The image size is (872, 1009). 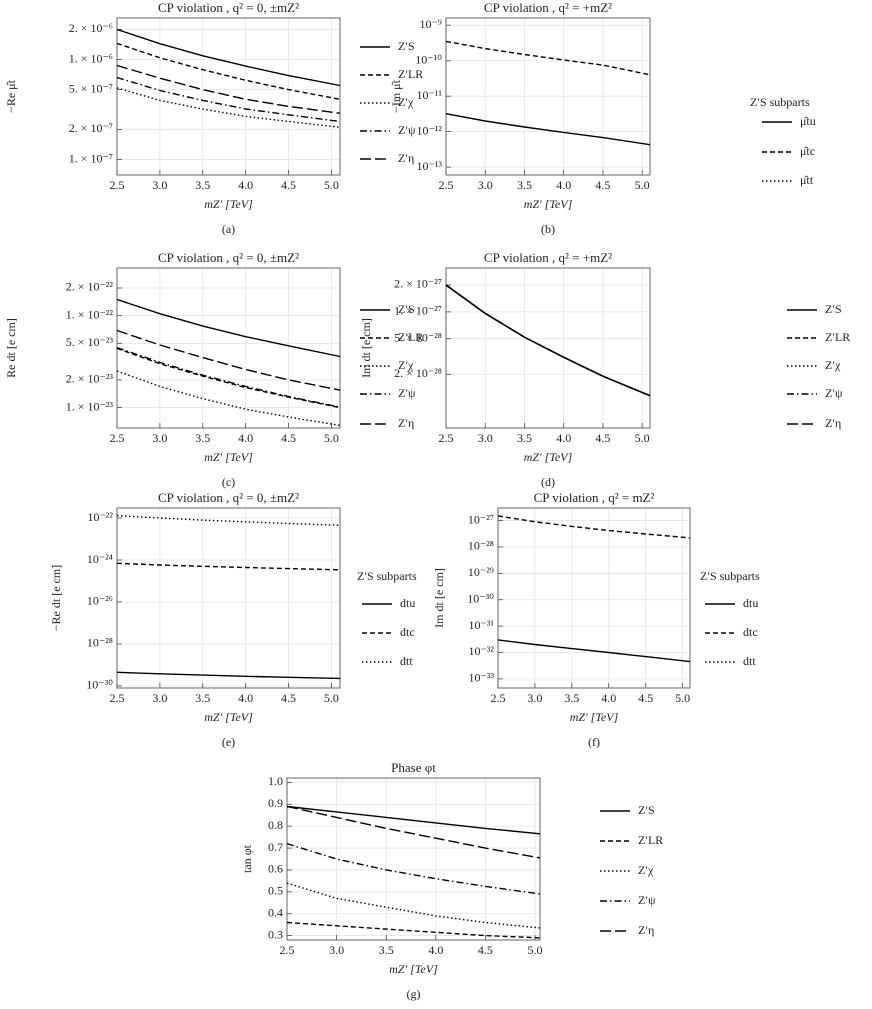 What do you see at coordinates (429, 130) in the screenshot?
I see `y-tick-label: 10⁻¹²` at bounding box center [429, 130].